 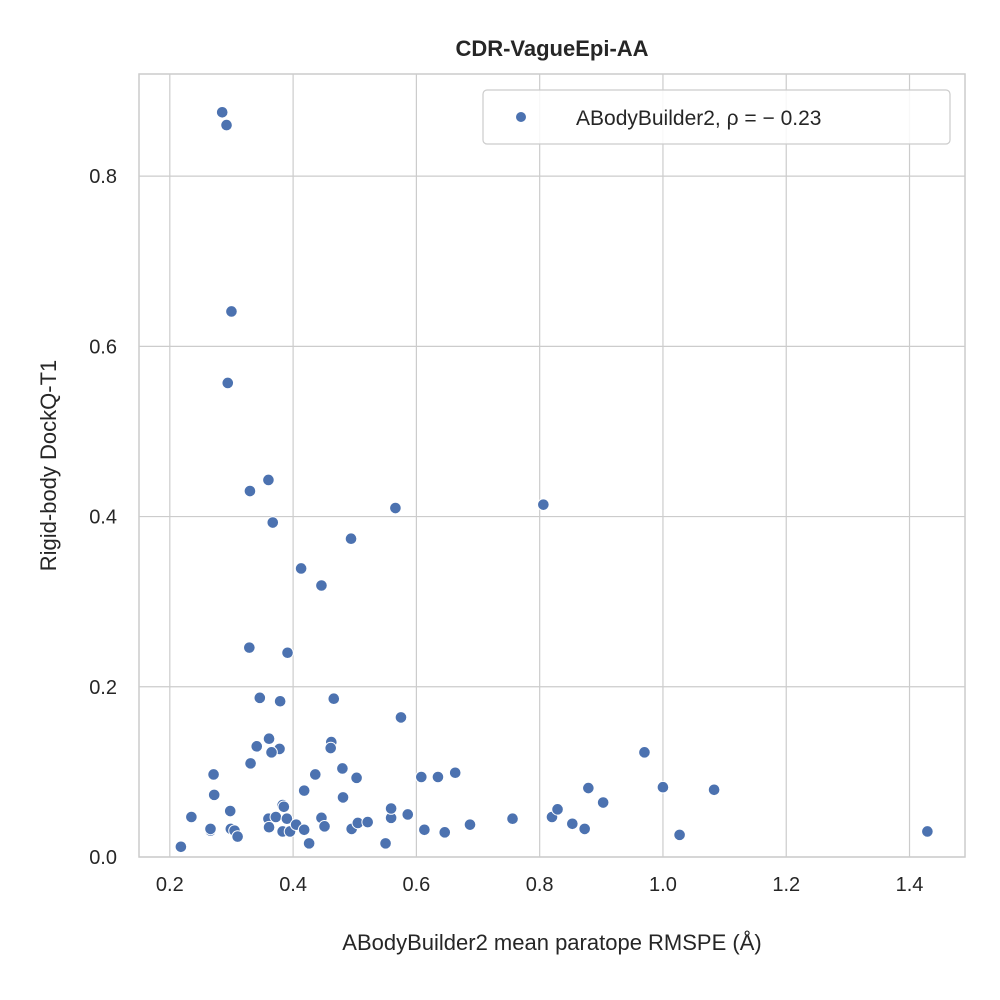 What do you see at coordinates (521, 117) in the screenshot?
I see `legend-marker` at bounding box center [521, 117].